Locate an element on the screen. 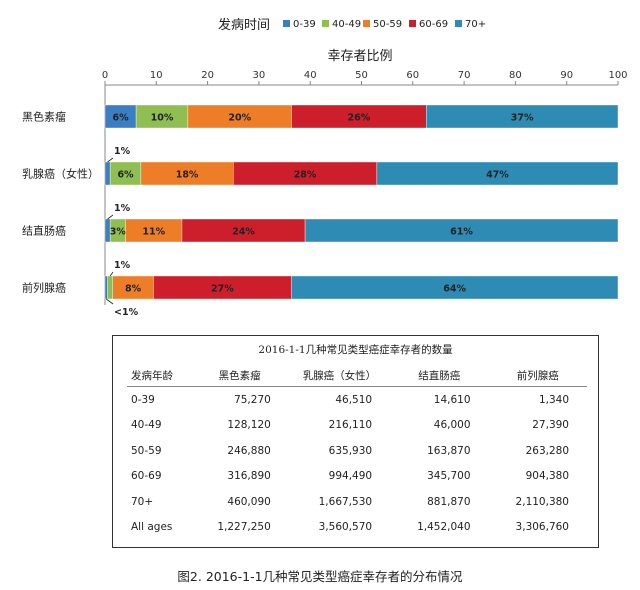 The height and width of the screenshot is (590, 640). data-label: <1% is located at coordinates (126, 312).